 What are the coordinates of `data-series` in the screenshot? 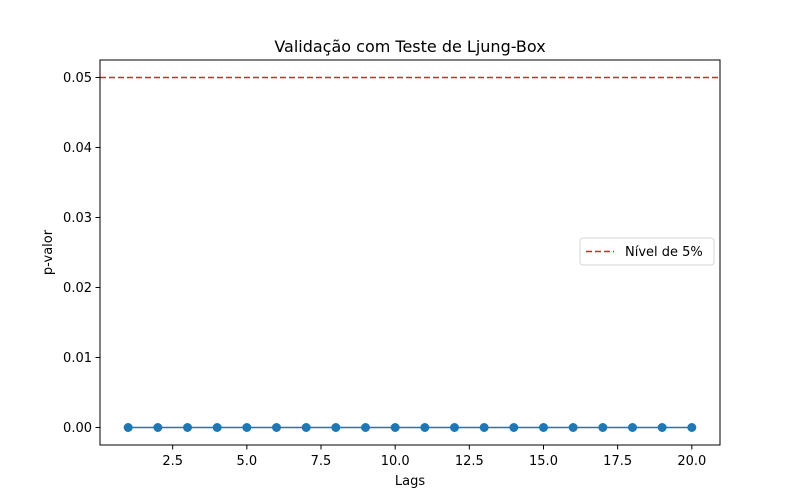 It's located at (410, 427).